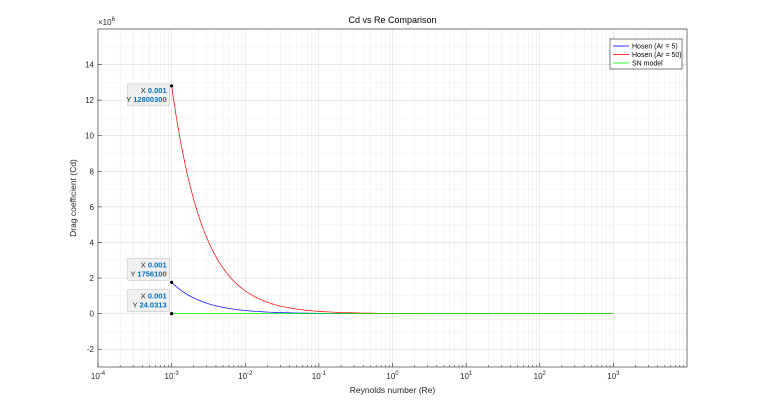 The width and height of the screenshot is (760, 412). What do you see at coordinates (91, 349) in the screenshot?
I see `y-tick-label: -2` at bounding box center [91, 349].